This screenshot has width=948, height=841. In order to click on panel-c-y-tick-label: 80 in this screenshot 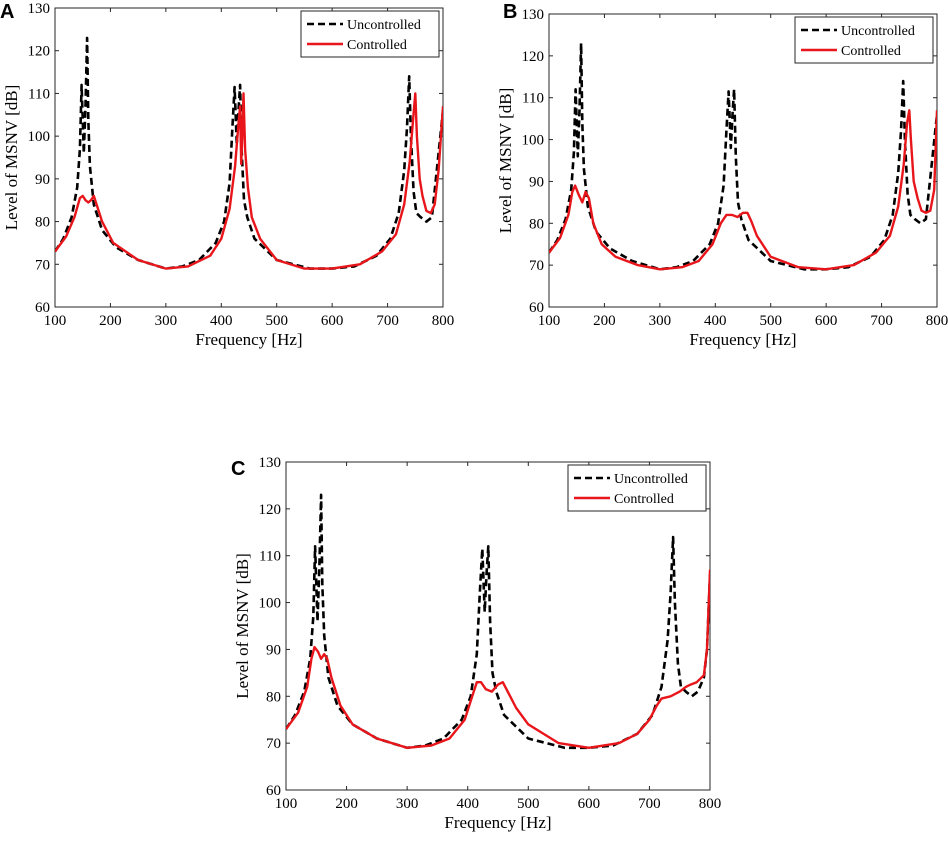, I will do `click(273, 697)`.